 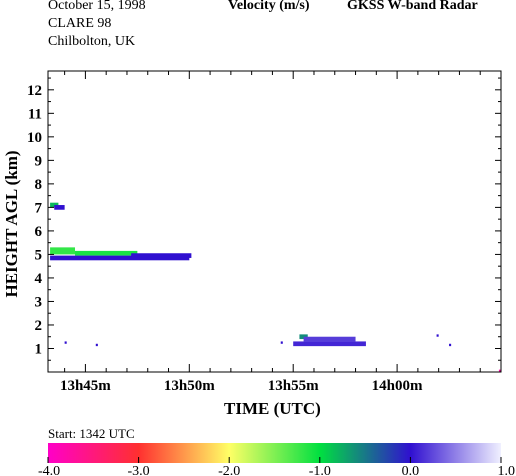 What do you see at coordinates (39, 255) in the screenshot?
I see `y-tick-label: 5` at bounding box center [39, 255].